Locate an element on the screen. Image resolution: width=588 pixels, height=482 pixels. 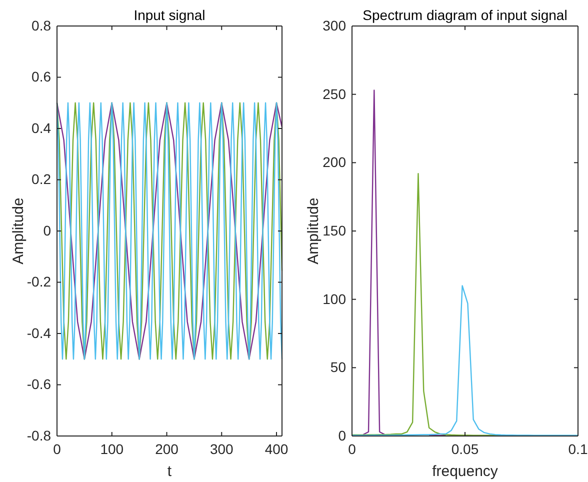
y-tick-label: 0.4 is located at coordinates (42, 128).